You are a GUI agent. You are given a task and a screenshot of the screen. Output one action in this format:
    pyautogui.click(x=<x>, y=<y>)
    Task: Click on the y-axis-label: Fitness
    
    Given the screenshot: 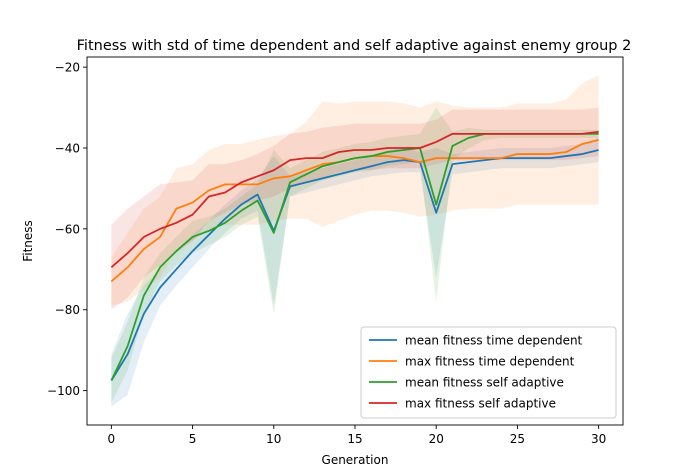 What is the action you would take?
    pyautogui.click(x=28, y=241)
    